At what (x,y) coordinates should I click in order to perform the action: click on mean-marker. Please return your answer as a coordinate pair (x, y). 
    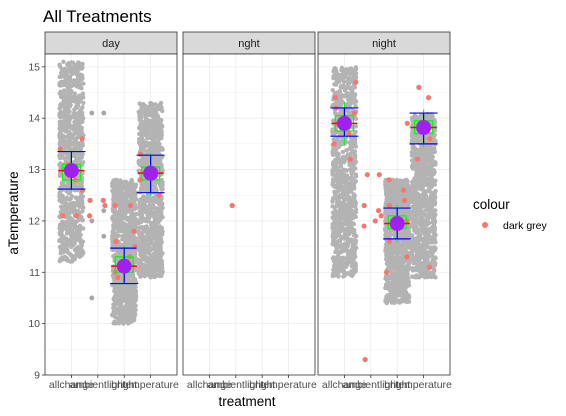
    Looking at the image, I should click on (344, 123).